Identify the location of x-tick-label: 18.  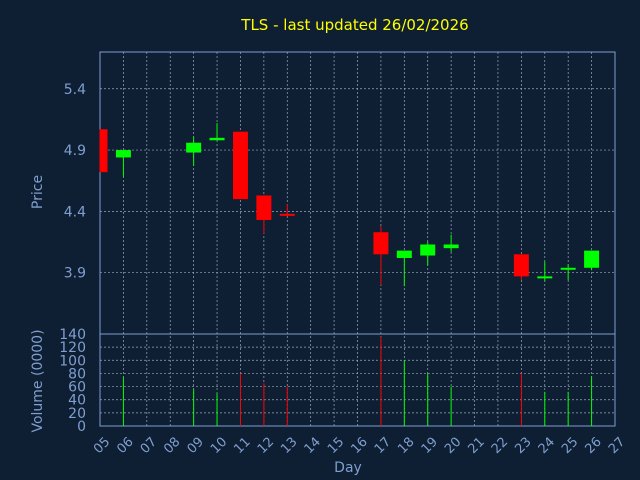
(406, 446).